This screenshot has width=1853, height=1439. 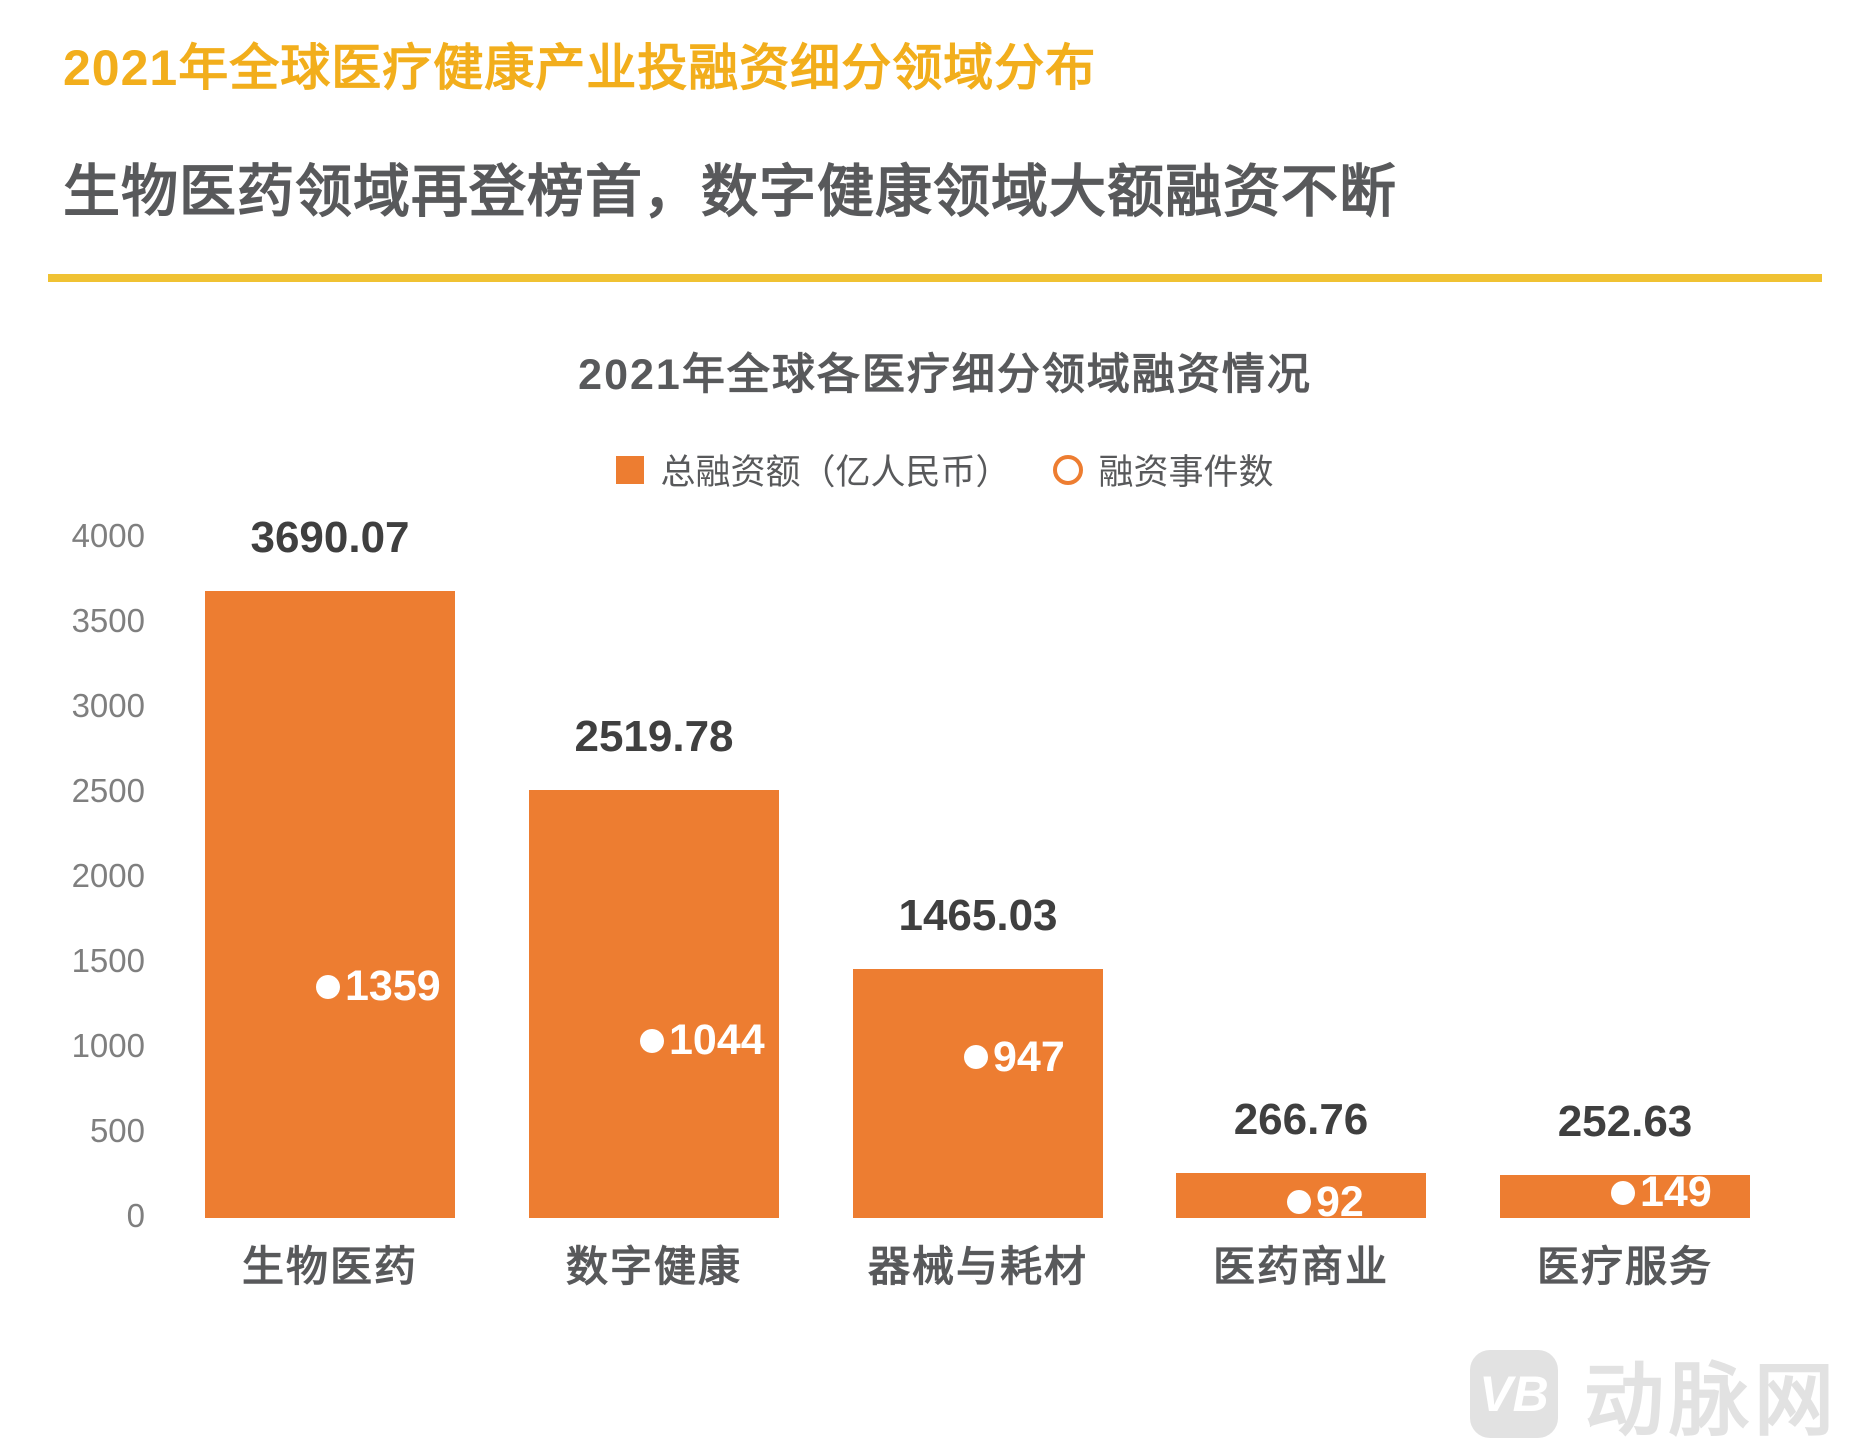 What do you see at coordinates (835, 472) in the screenshot?
I see `legend-label: 总融资额（亿人民币）` at bounding box center [835, 472].